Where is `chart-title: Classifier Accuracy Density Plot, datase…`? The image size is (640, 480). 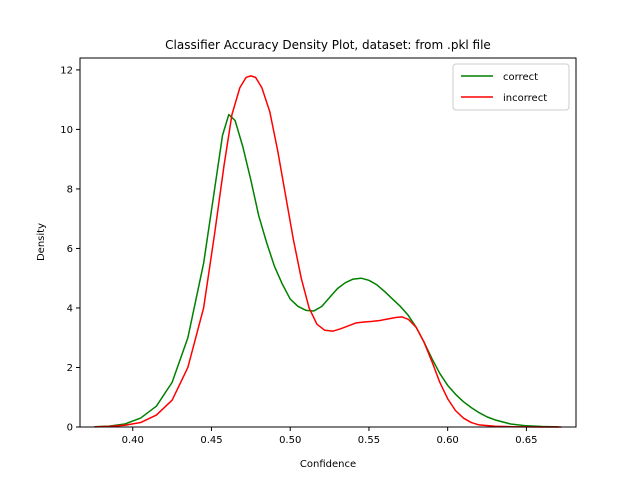
chart-title: Classifier Accuracy Density Plot, datase… is located at coordinates (328, 45).